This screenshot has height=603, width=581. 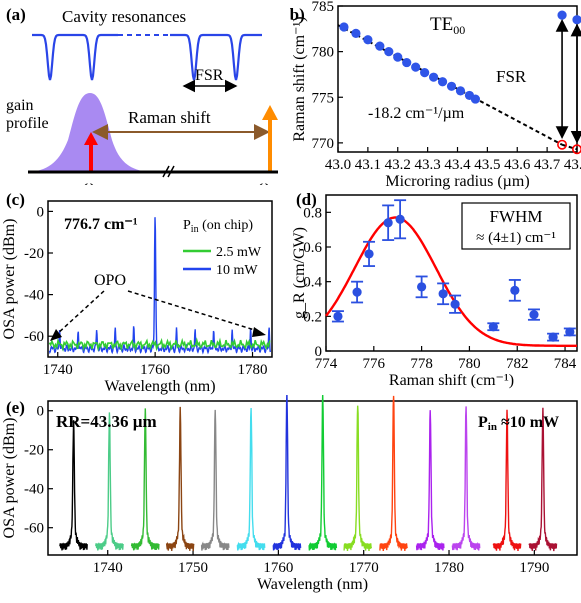 I want to click on pin-label-e: Pin ≈10 mW, so click(x=518, y=423).